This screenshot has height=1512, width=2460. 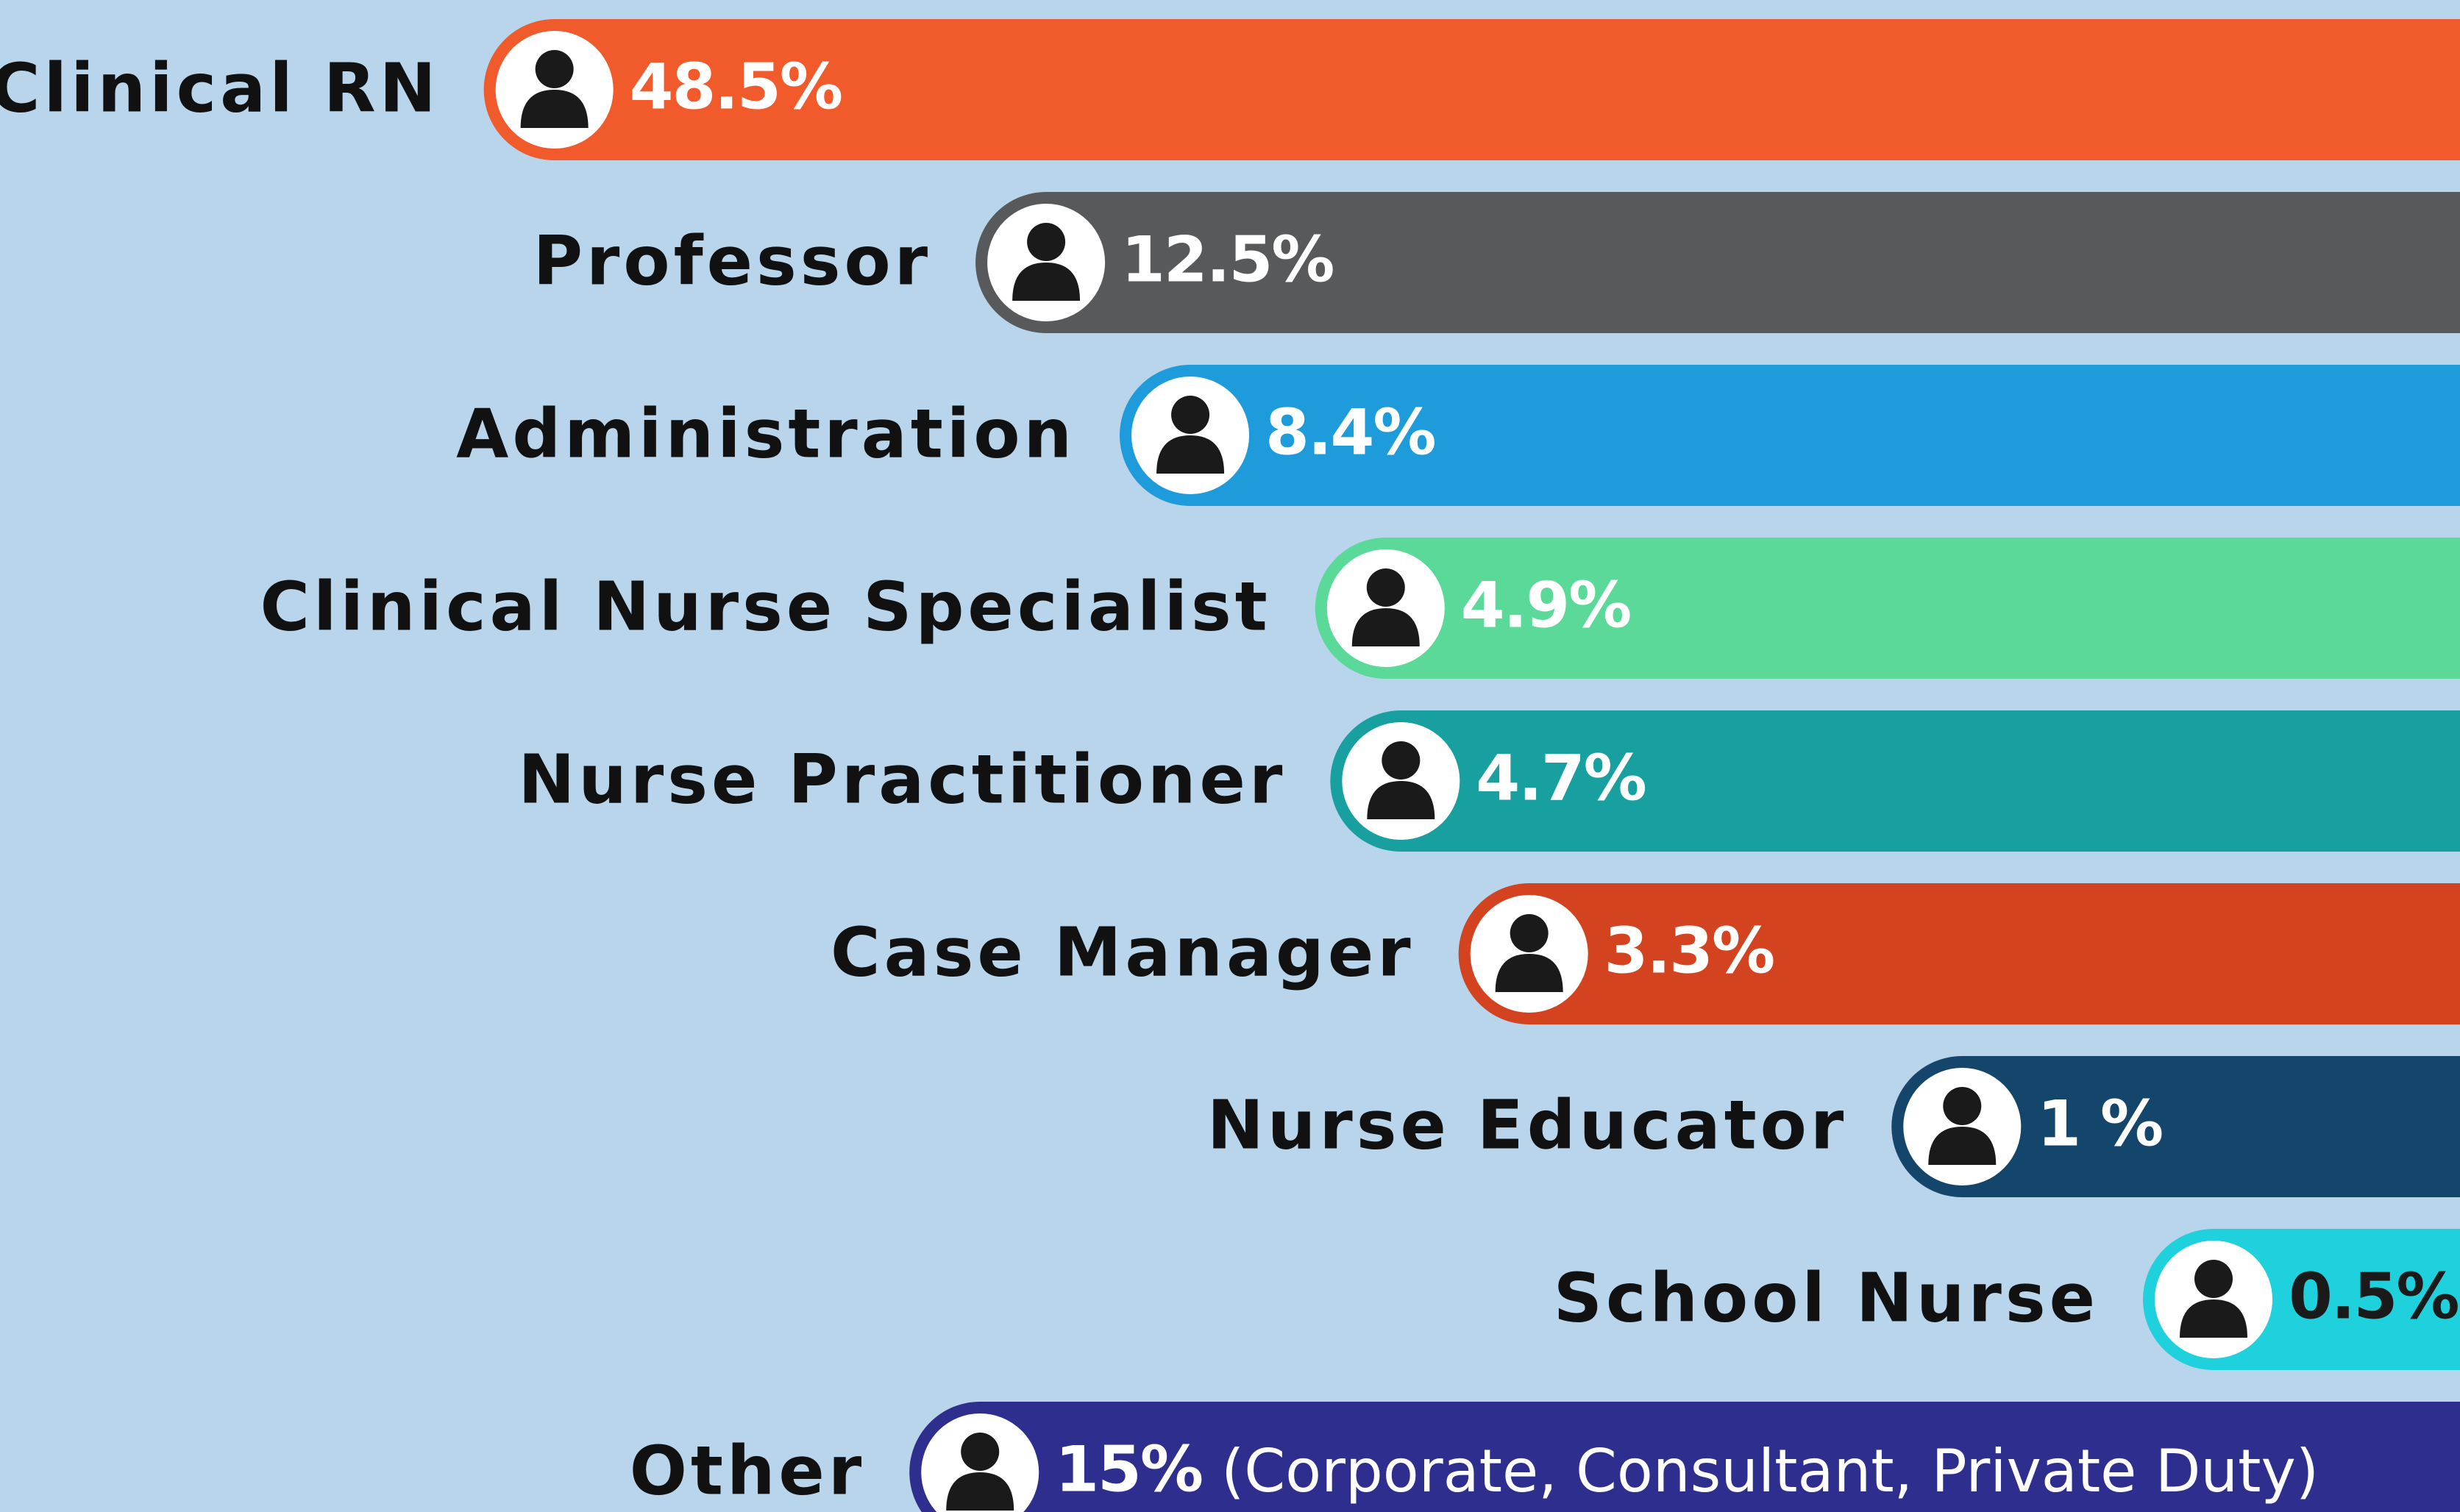 I want to click on value-label: 0.5%, so click(x=2374, y=1297).